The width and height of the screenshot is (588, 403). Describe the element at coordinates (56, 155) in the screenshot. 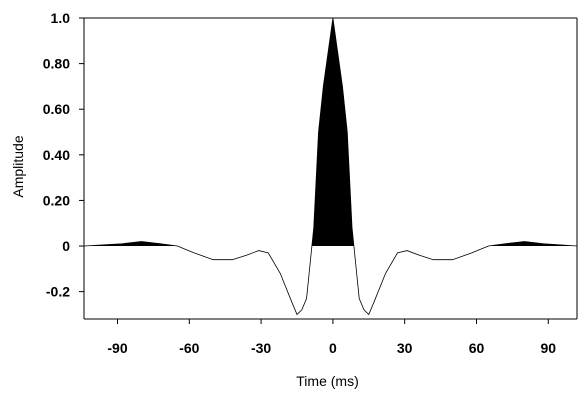

I see `y-tick-label: 0.40` at that location.